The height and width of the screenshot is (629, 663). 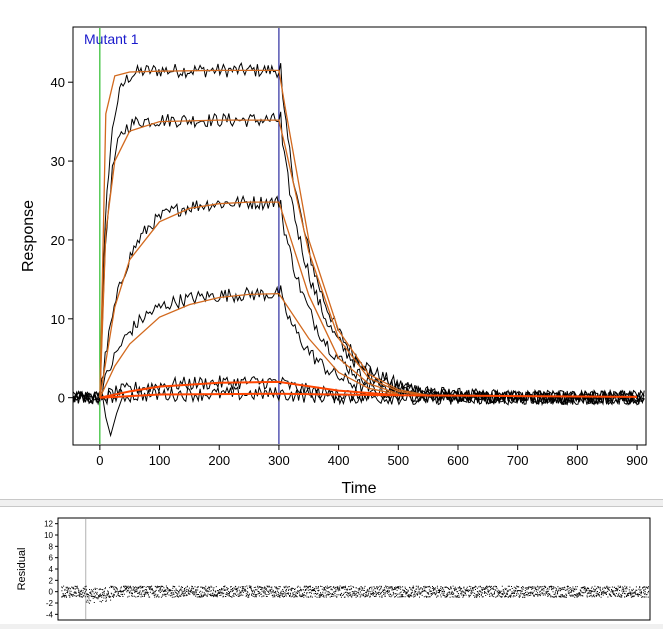 I want to click on x-tick-label: 200, so click(x=219, y=460).